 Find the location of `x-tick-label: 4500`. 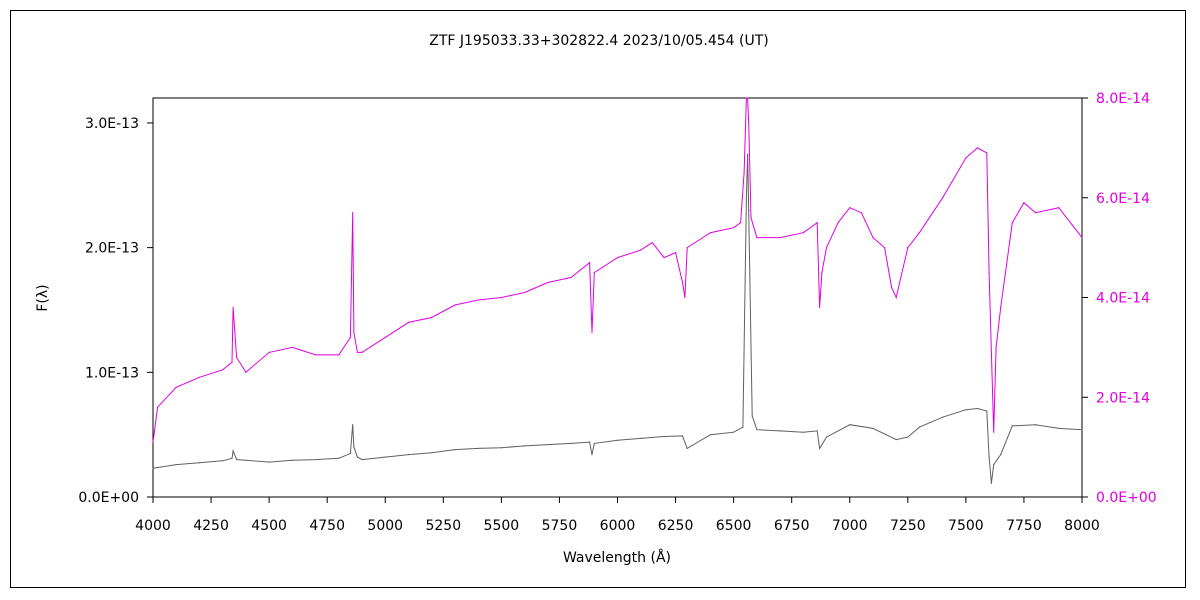

x-tick-label: 4500 is located at coordinates (269, 526).